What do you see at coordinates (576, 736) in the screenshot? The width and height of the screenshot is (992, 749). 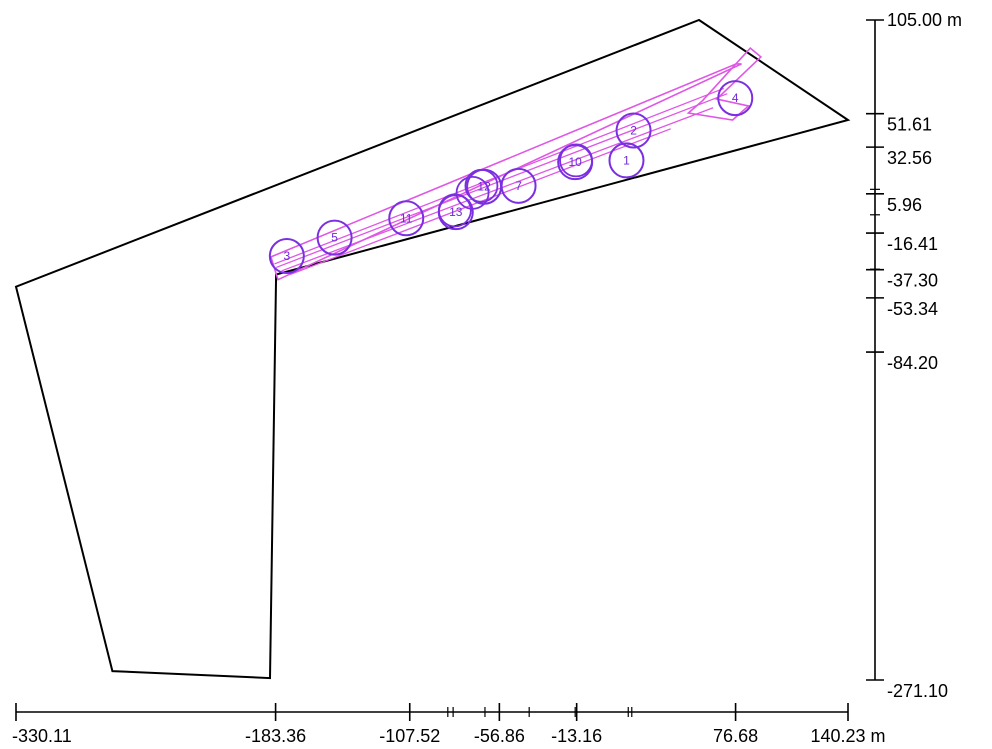 I see `x-tick-label-4: -13.16` at bounding box center [576, 736].